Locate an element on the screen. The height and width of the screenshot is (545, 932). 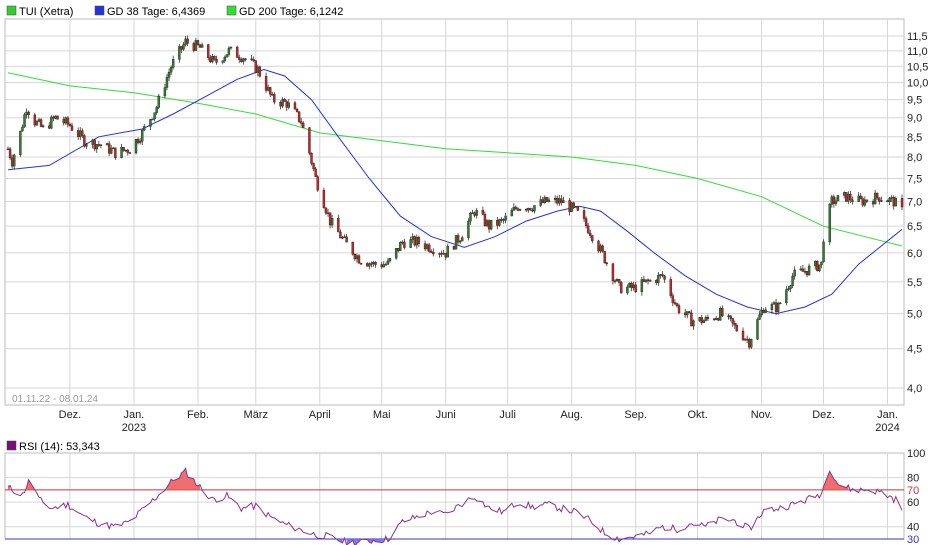
x-tick-label: Juli is located at coordinates (507, 415).